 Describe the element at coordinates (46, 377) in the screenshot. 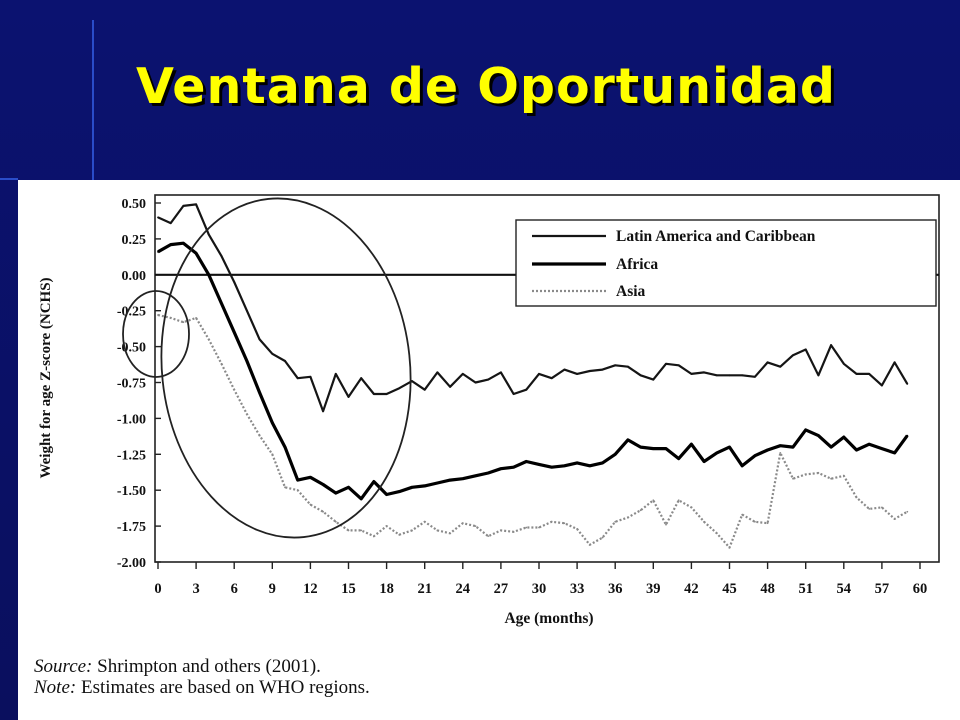

I see `y-axis-label: Weight for age Z-score (NCHS)` at that location.